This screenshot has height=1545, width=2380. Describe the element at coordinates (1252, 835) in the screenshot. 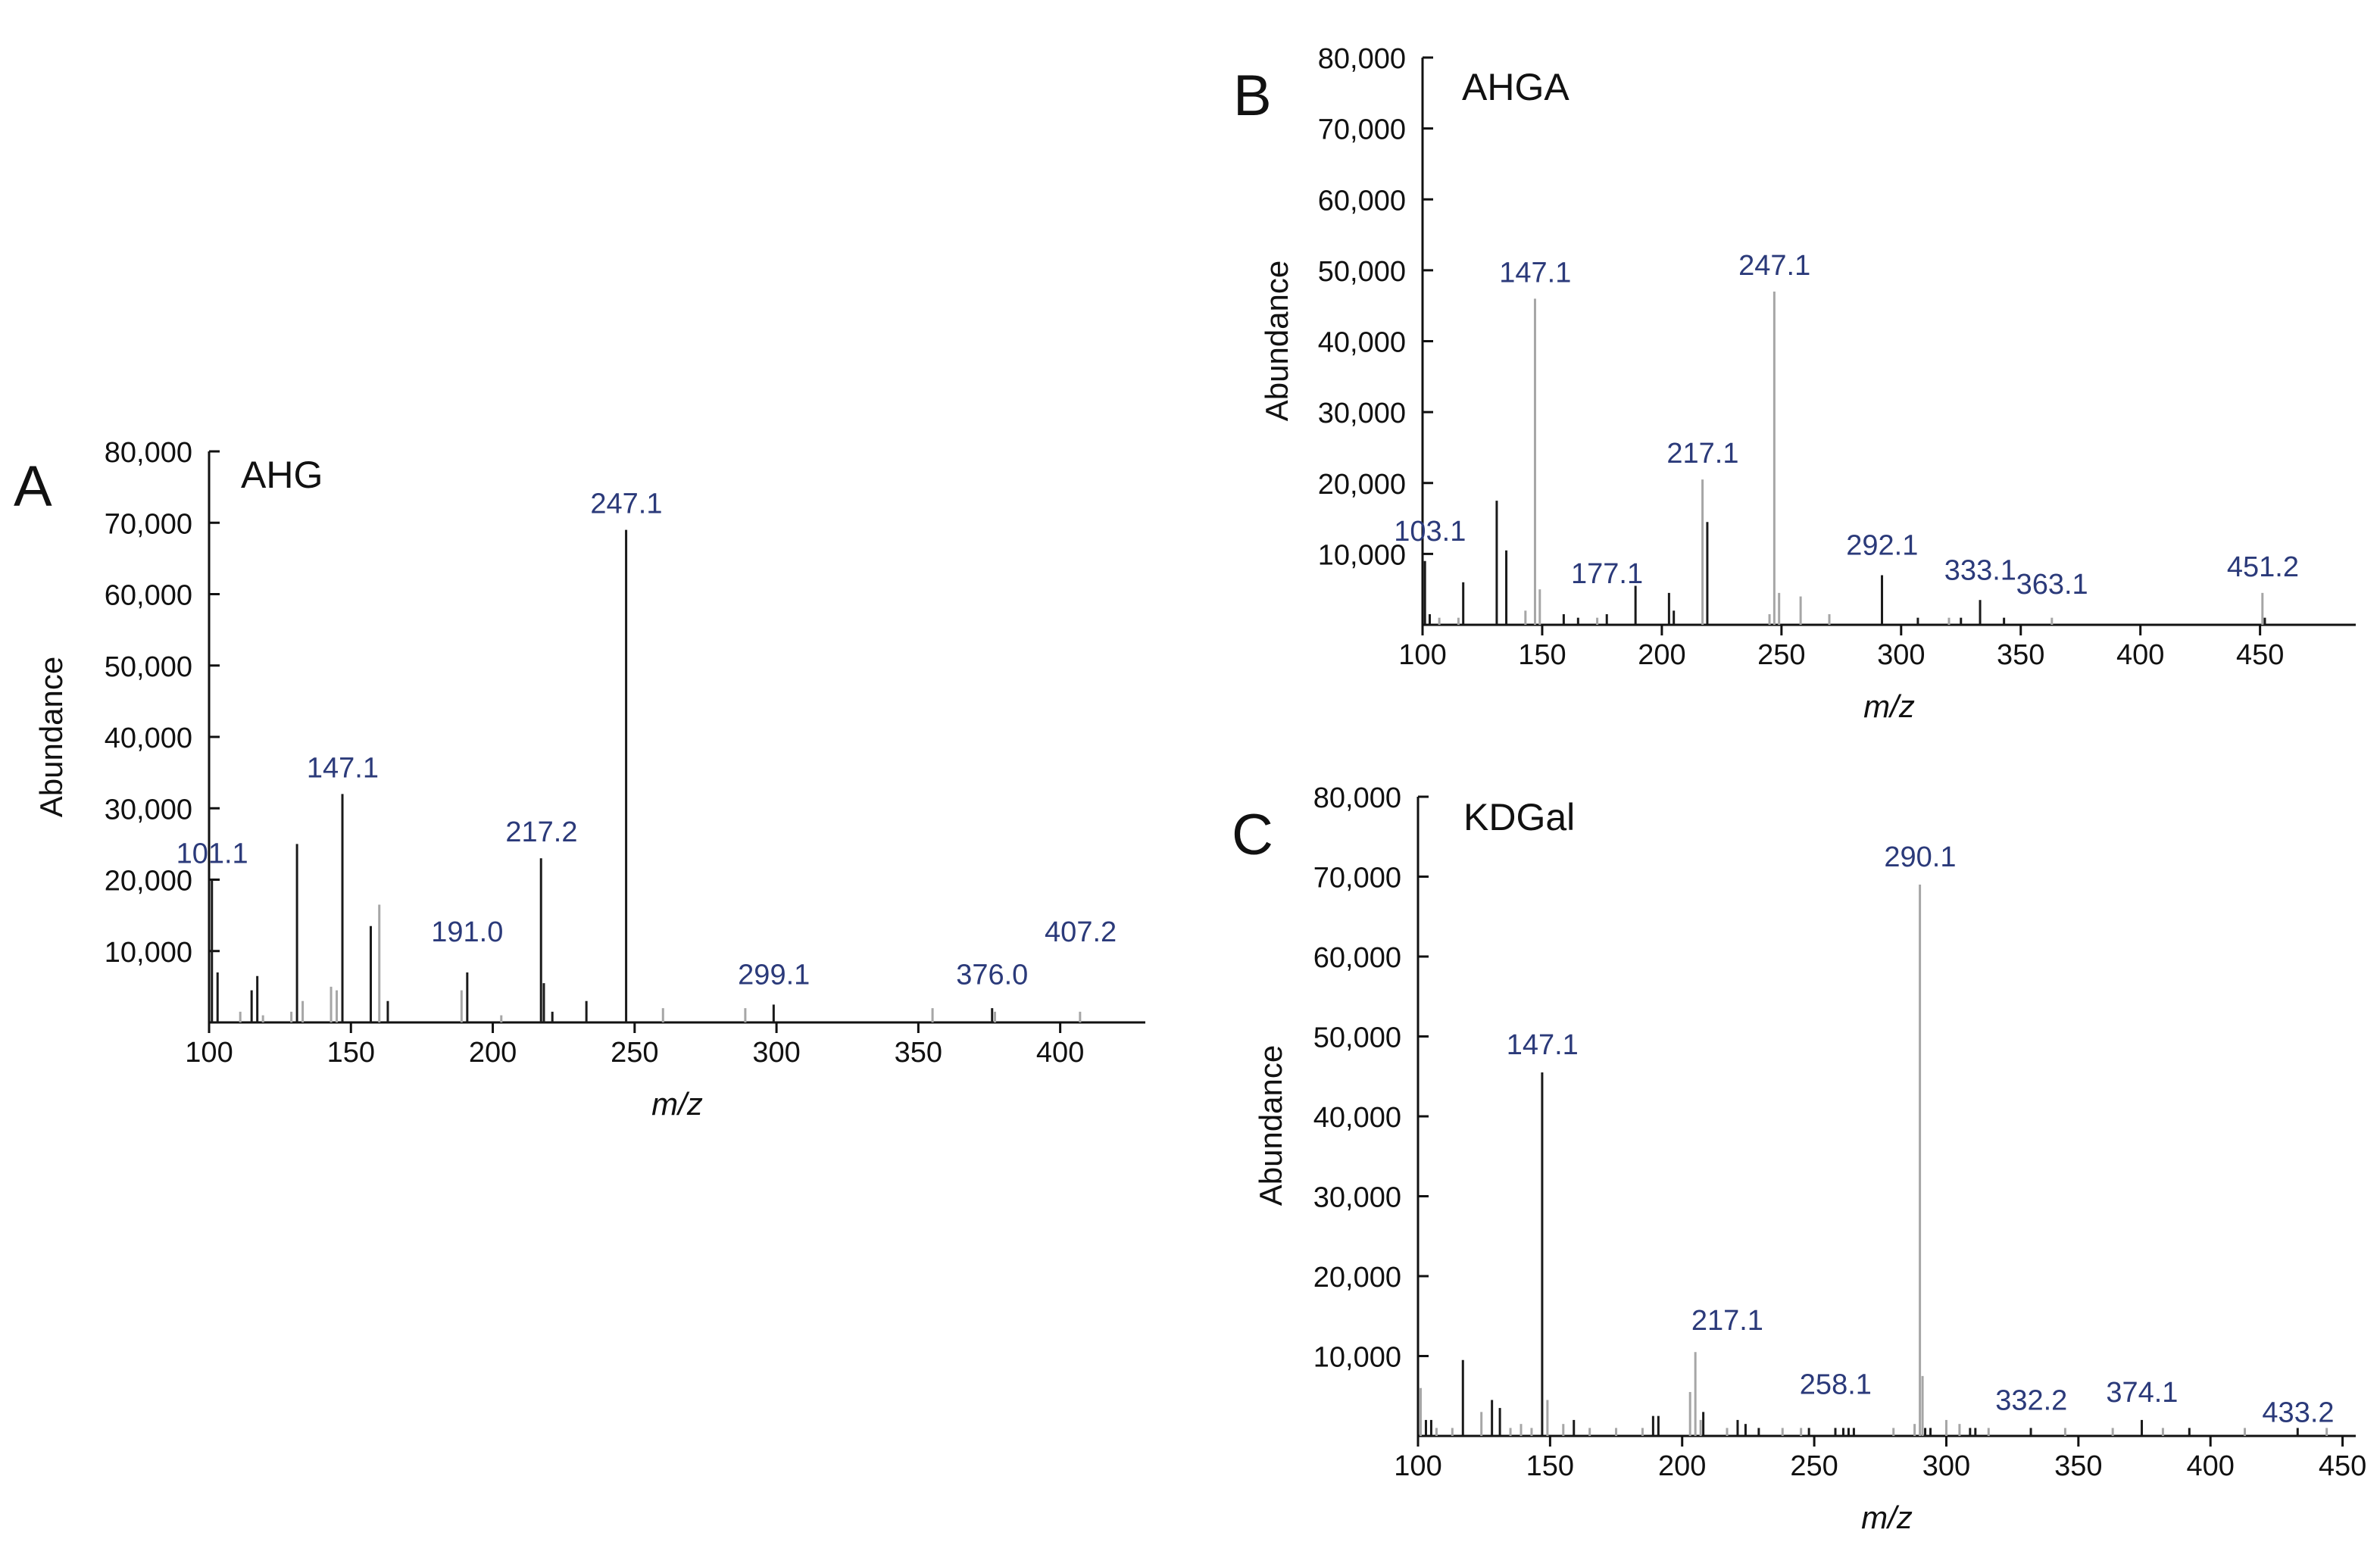

I see `panel-letter: C` at that location.